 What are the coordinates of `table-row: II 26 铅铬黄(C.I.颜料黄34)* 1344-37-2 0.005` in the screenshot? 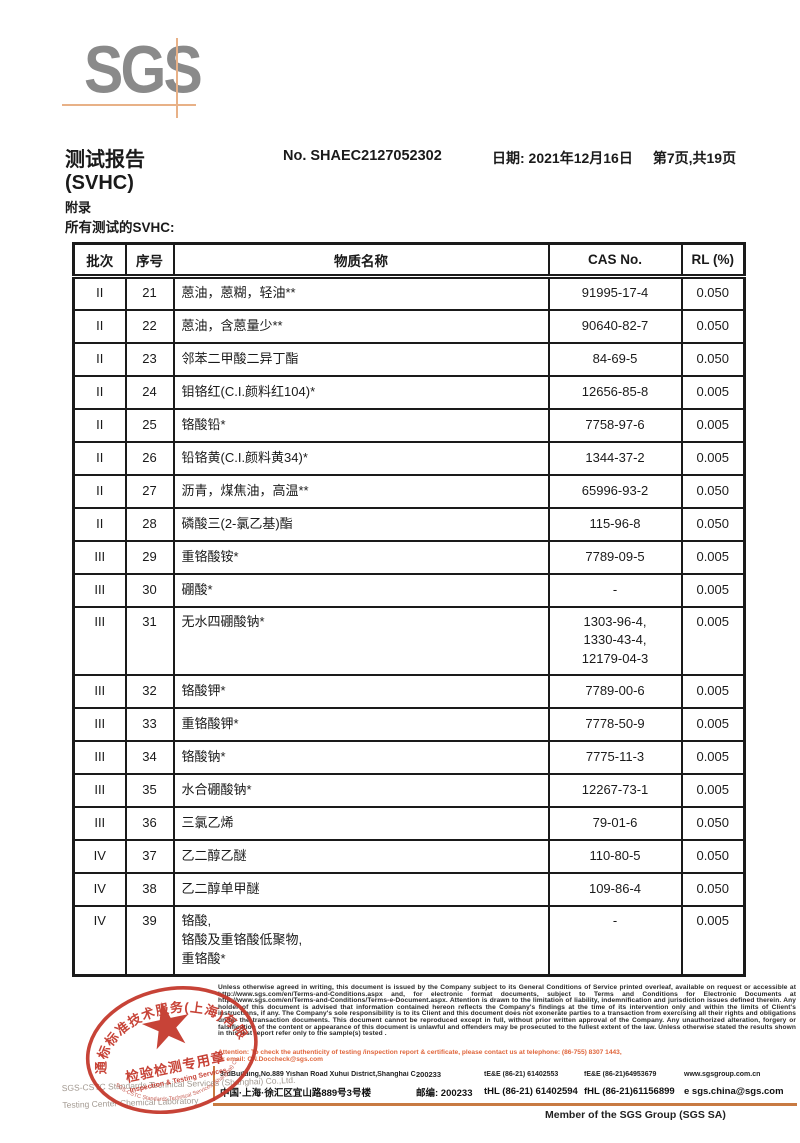 It's located at (409, 458).